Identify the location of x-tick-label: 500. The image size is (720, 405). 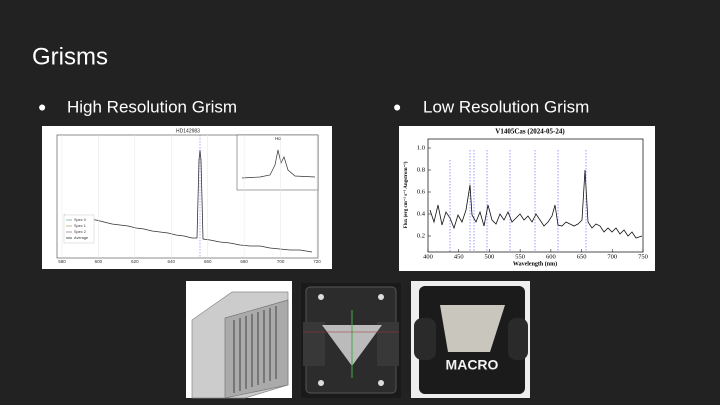
(490, 256).